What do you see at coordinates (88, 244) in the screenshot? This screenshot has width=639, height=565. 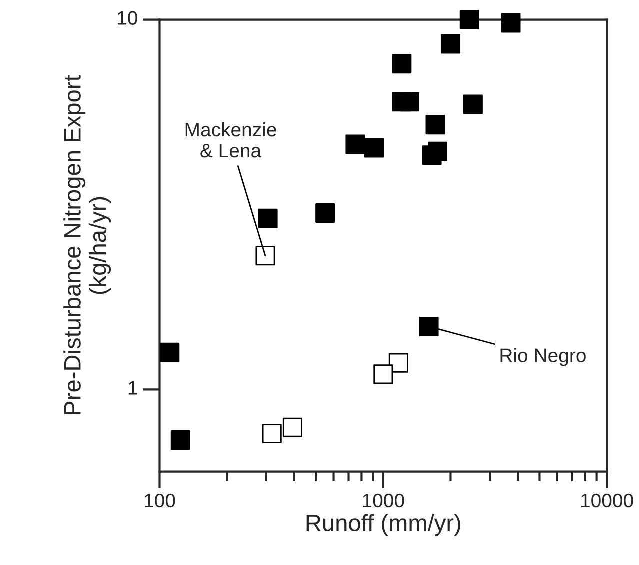 I see `y-axis-title: Pre-Disturbance Nitrogen Export (kg/ha/yr)` at bounding box center [88, 244].